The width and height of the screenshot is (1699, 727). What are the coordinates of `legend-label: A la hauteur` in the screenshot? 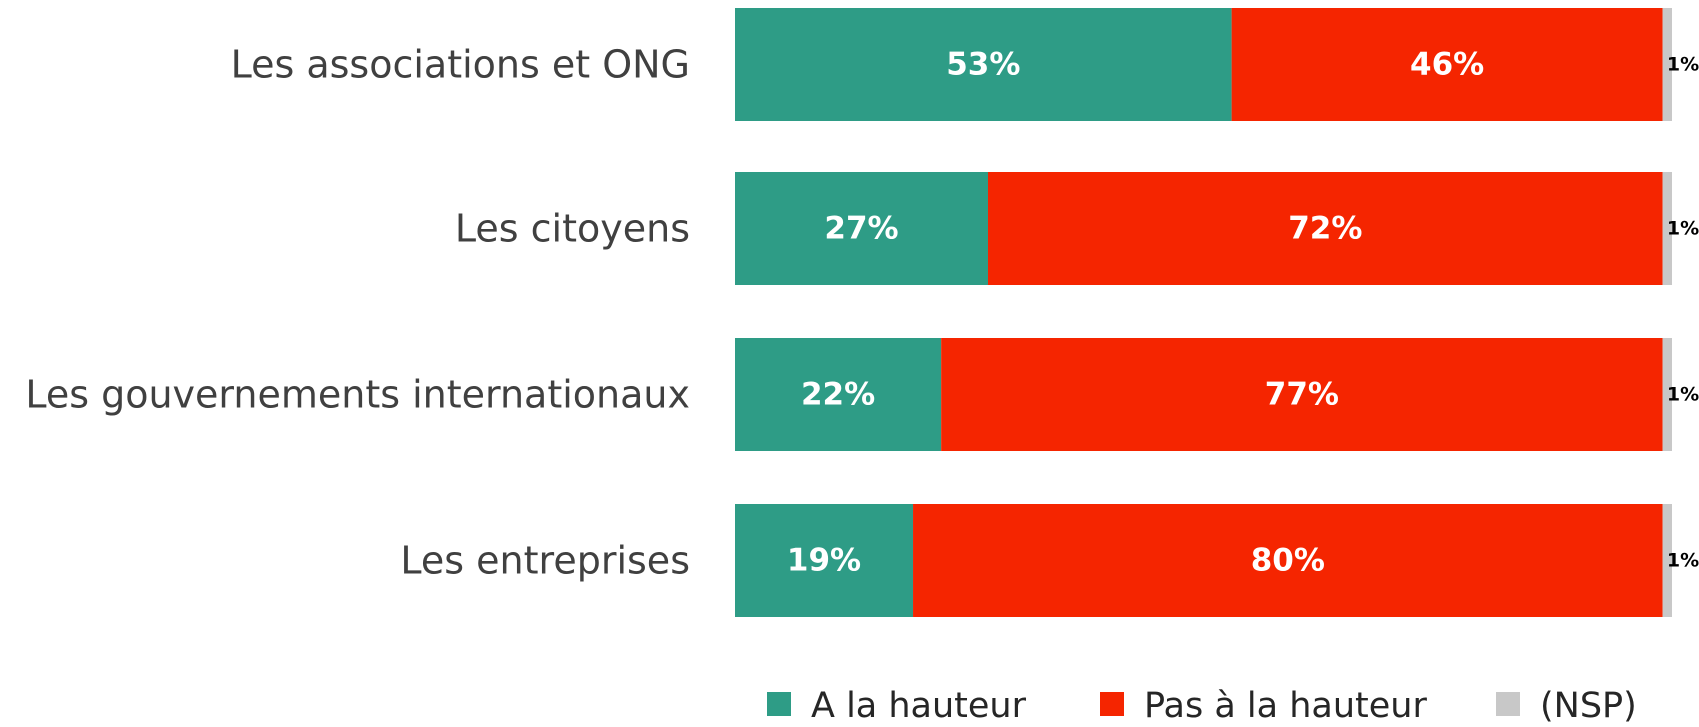 It's located at (919, 706).